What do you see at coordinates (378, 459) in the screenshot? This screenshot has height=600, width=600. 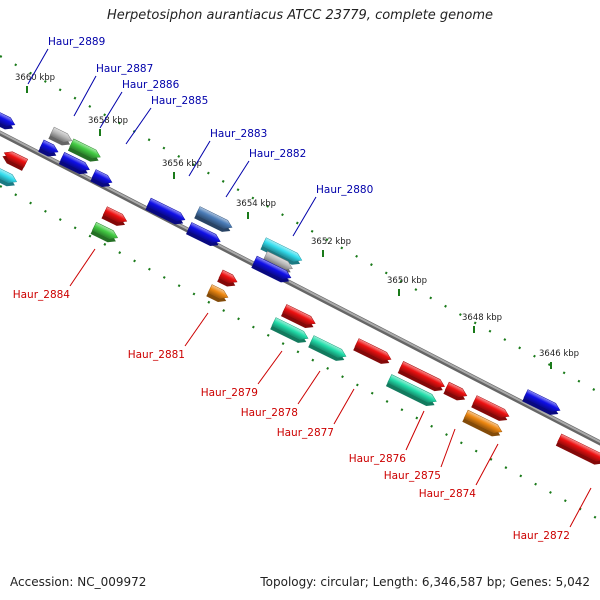 I see `gene-label-haur-2876: Haur_2876` at bounding box center [378, 459].